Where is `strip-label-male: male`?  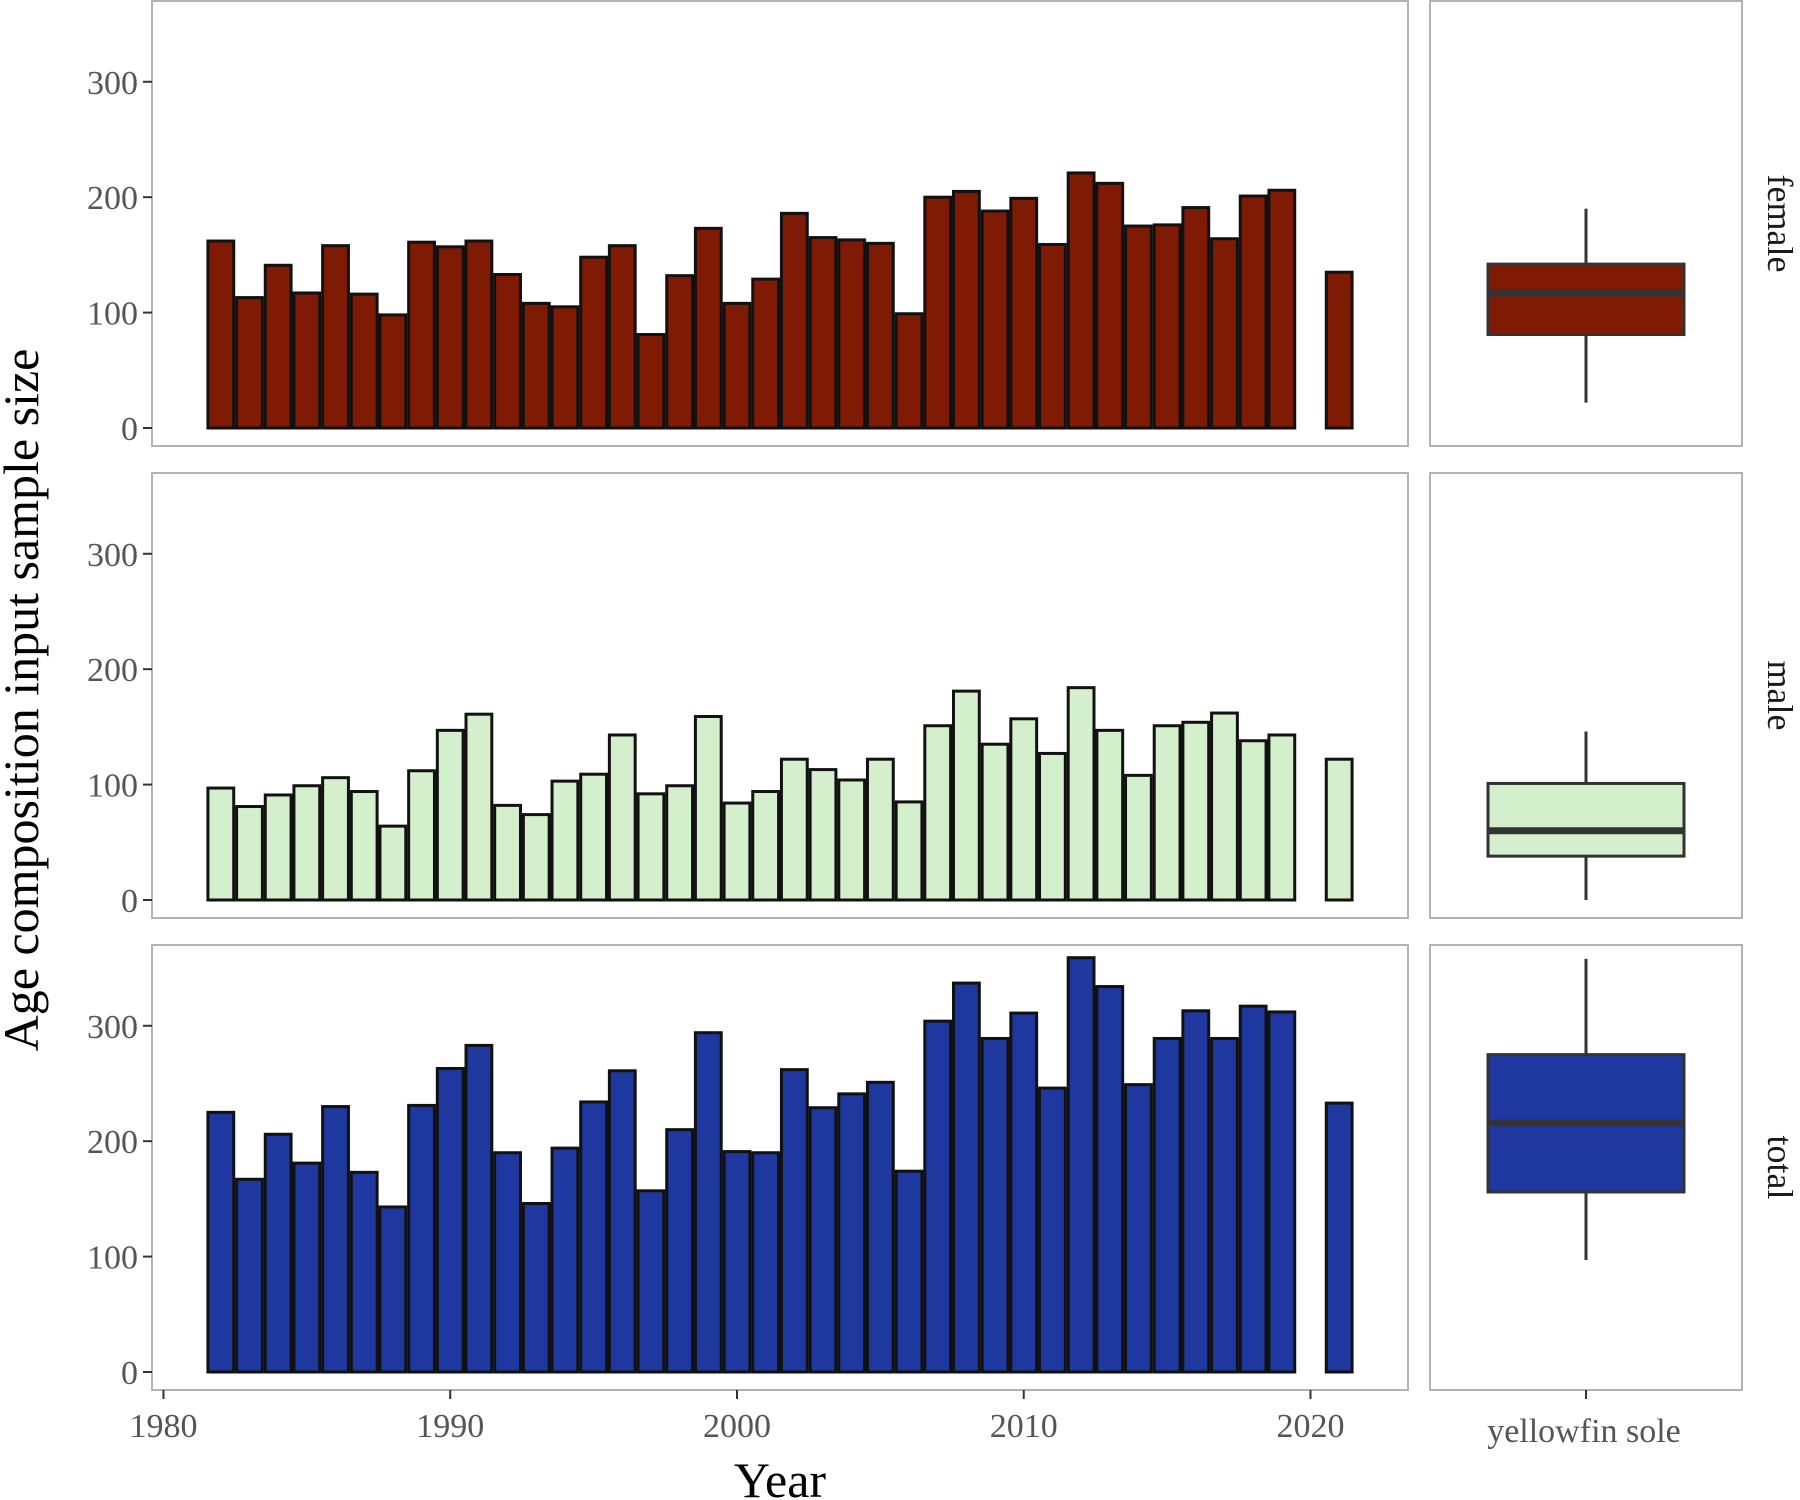 strip-label-male: male is located at coordinates (1780, 696).